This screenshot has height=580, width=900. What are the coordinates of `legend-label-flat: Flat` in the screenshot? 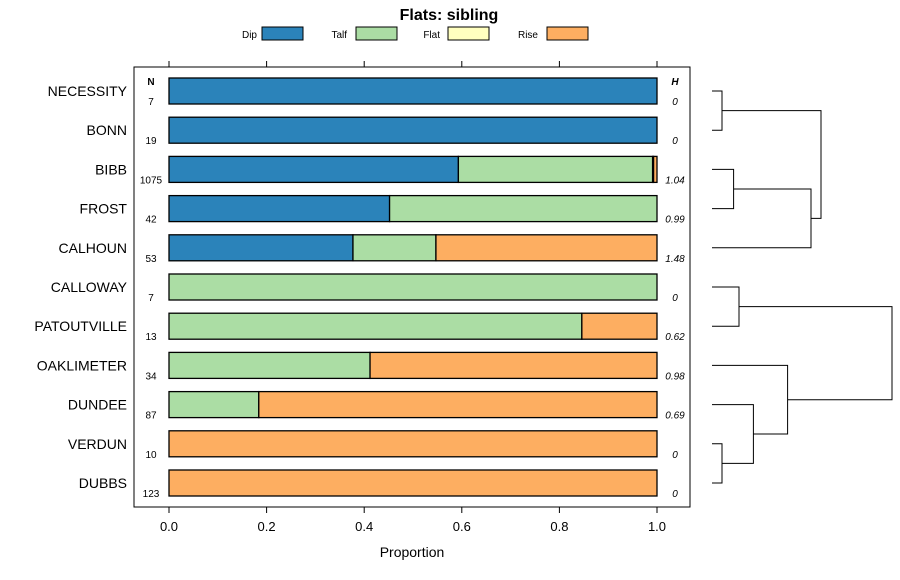 It's located at (431, 35).